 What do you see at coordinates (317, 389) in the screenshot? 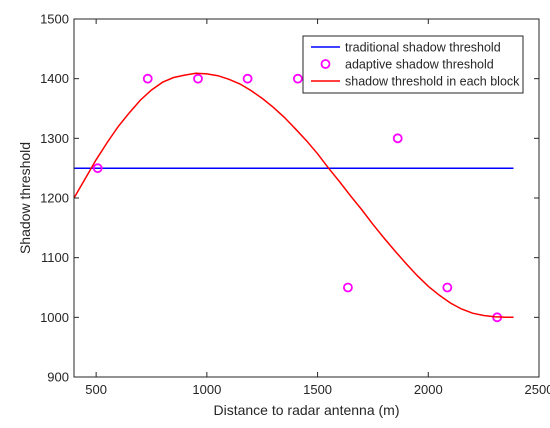
I see `x-tick-label: 1500` at bounding box center [317, 389].